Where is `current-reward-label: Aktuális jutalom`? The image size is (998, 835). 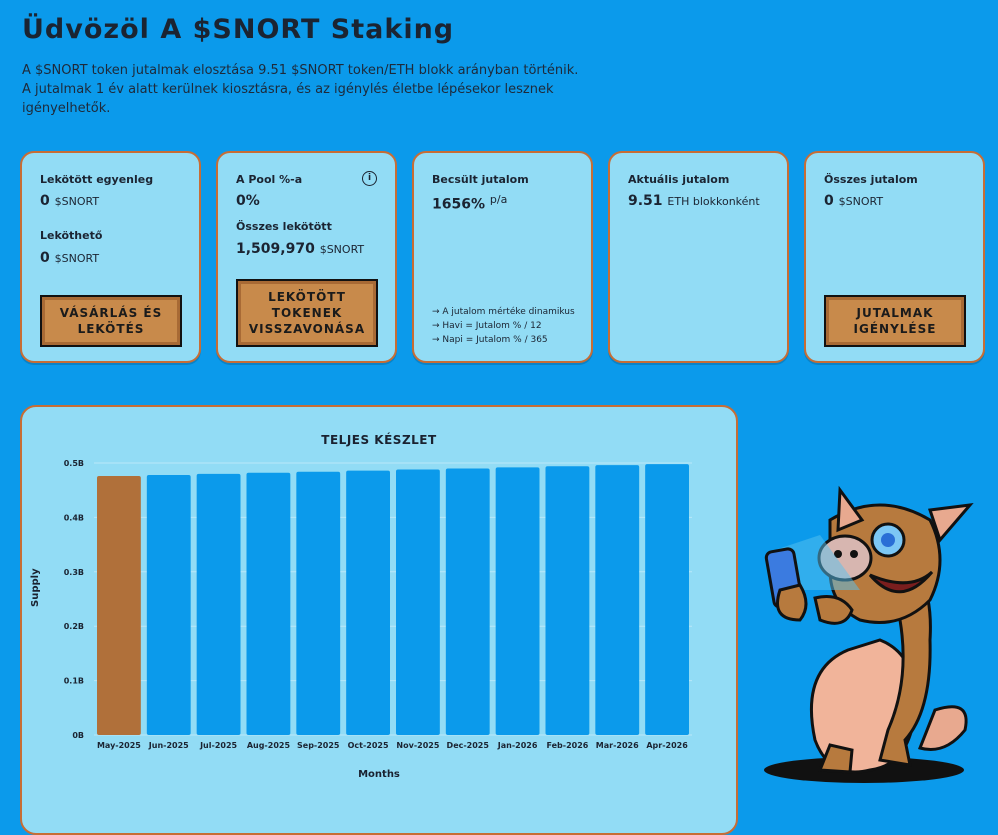 current-reward-label: Aktuális jutalom is located at coordinates (679, 179).